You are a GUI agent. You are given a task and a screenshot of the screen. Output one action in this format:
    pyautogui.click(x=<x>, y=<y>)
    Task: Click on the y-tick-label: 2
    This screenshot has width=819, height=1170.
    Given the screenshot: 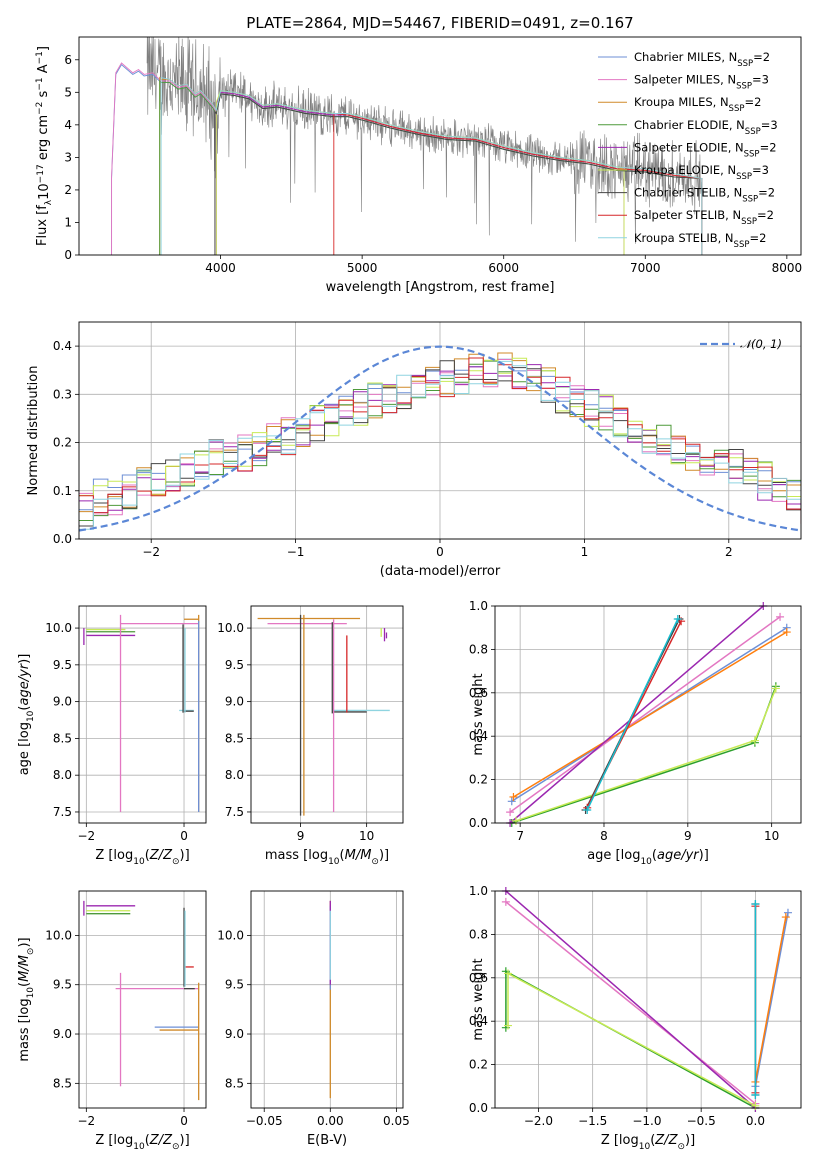 What is the action you would take?
    pyautogui.click(x=68, y=190)
    